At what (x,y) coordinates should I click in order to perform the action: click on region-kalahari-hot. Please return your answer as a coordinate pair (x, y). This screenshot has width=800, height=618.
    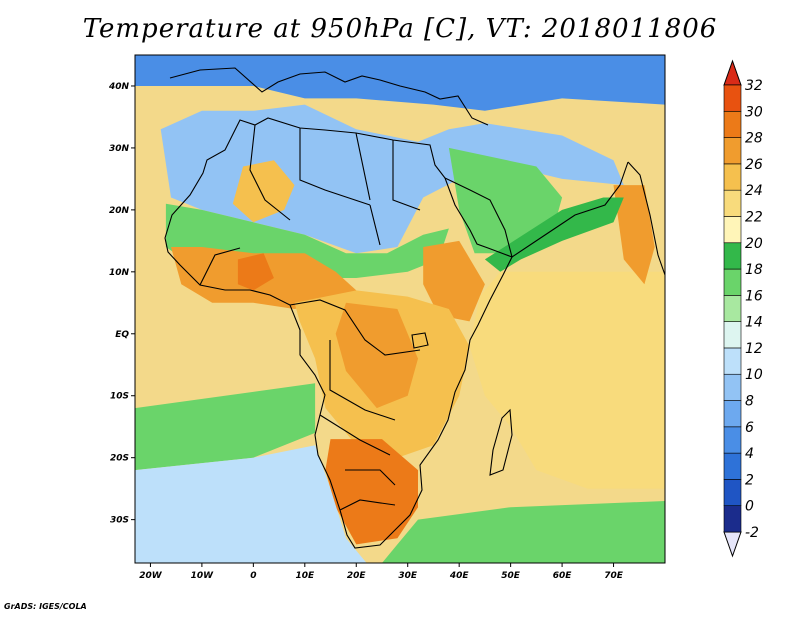
    Looking at the image, I should click on (371, 492).